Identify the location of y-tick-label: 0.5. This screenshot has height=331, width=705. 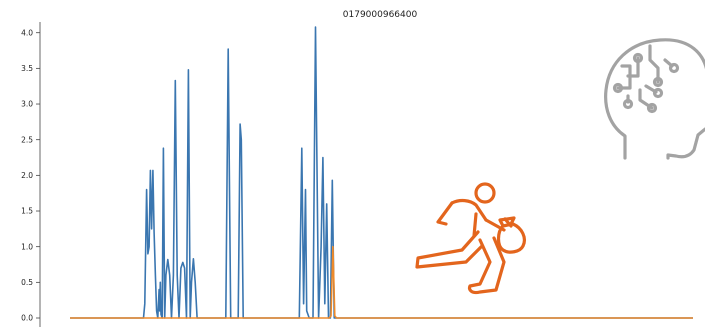
(27, 282).